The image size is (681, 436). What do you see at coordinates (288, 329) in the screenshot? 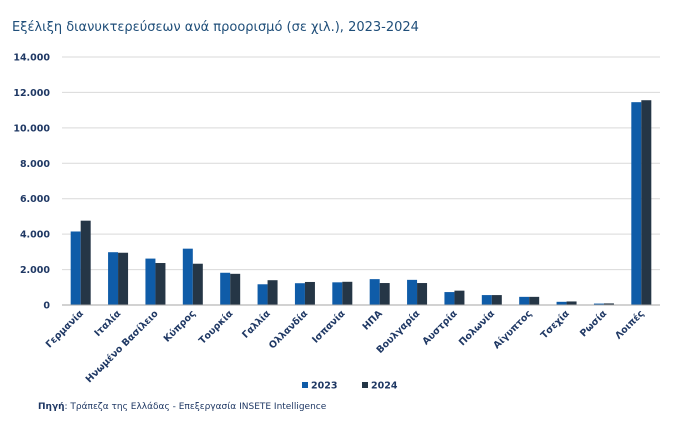
I see `x-tick-label: Ολλανδία` at bounding box center [288, 329].